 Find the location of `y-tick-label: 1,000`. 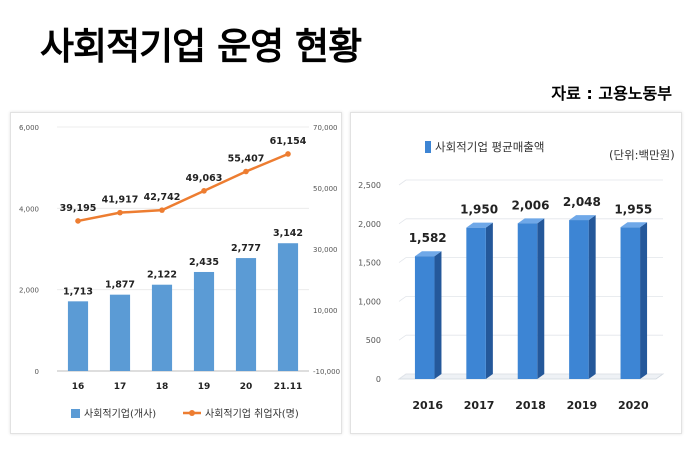

y-tick-label: 1,000 is located at coordinates (369, 301).